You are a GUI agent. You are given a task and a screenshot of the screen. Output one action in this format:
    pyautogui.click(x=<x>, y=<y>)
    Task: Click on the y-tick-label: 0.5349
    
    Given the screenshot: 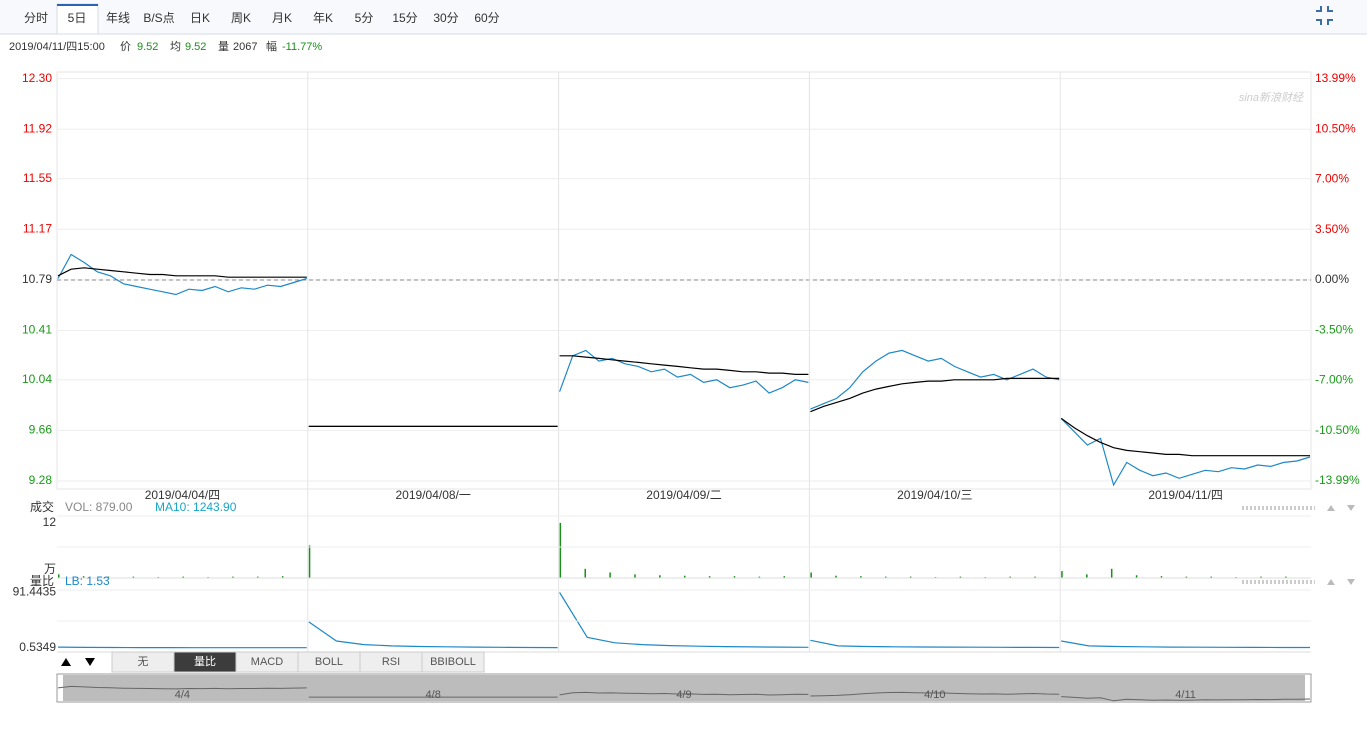 What is the action you would take?
    pyautogui.click(x=37, y=647)
    